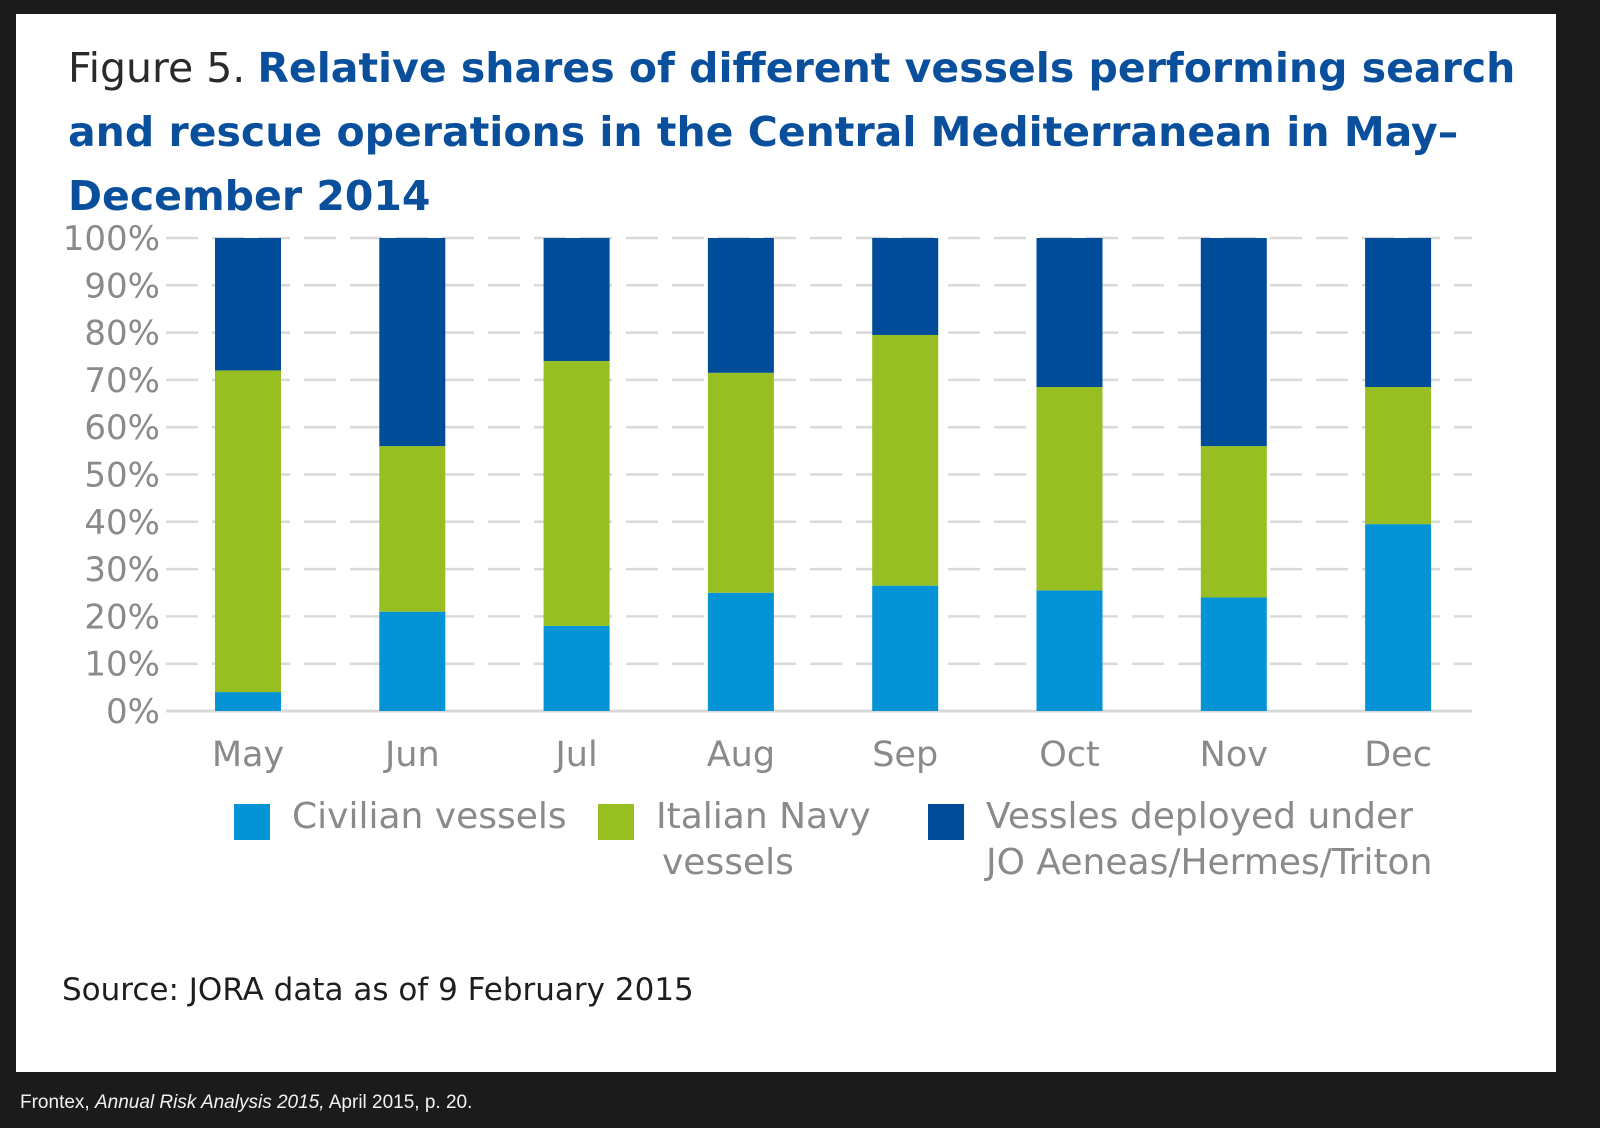 This screenshot has height=1128, width=1600. I want to click on bar-nov-civilian, so click(1233, 654).